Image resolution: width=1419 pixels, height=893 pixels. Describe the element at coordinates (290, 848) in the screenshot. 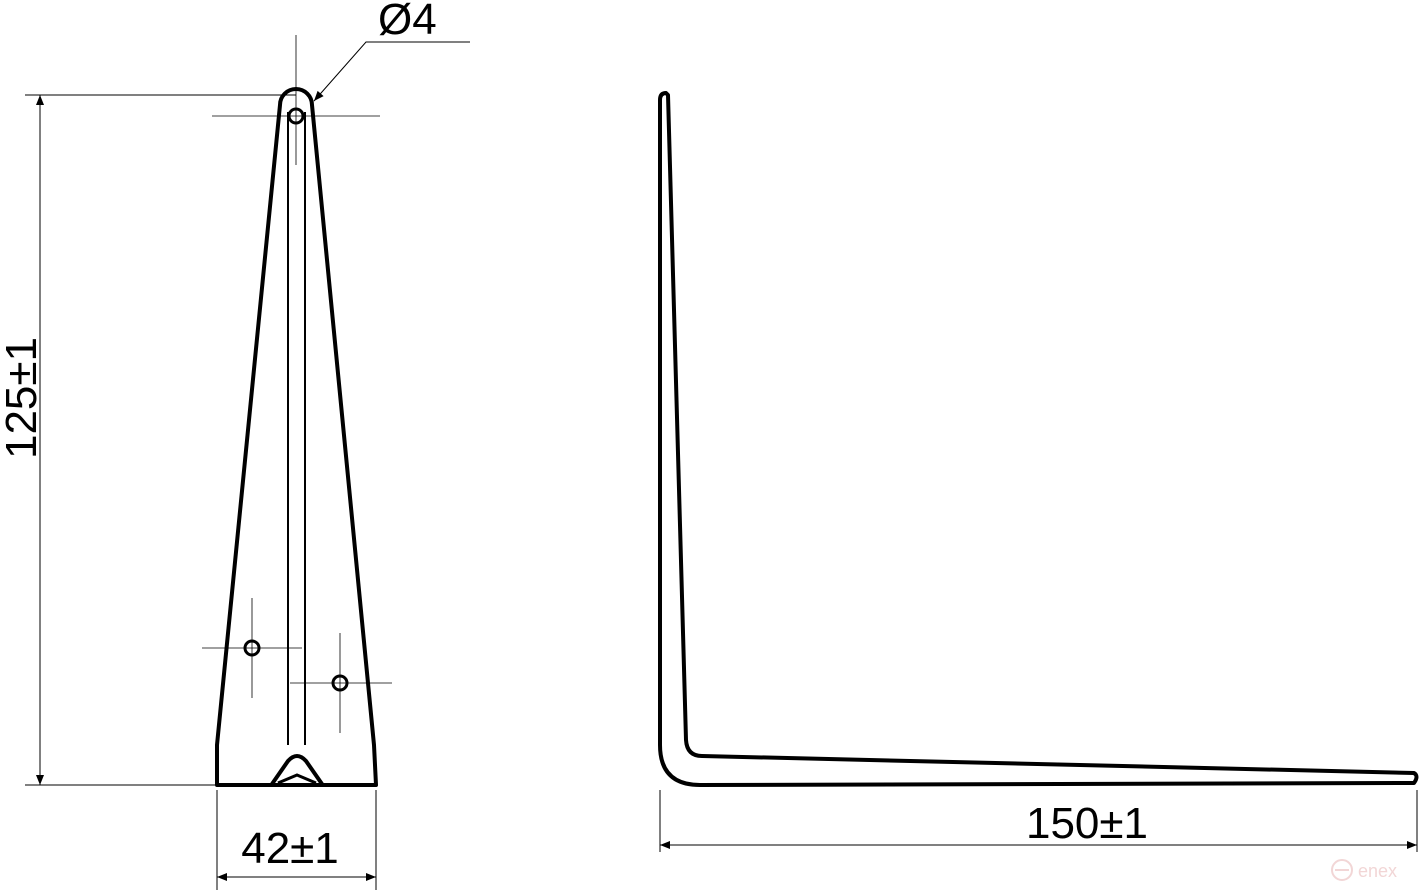

I see `width-label: 42±1` at that location.